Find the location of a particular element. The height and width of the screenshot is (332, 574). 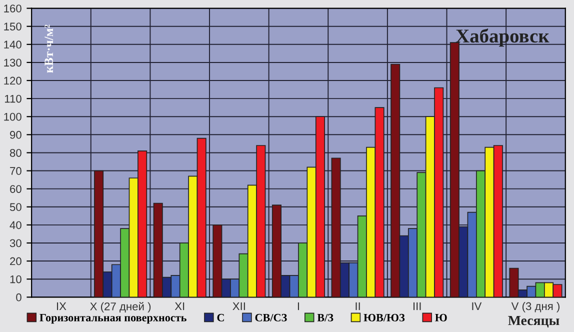

x-axis-title: Месяцы is located at coordinates (534, 322).